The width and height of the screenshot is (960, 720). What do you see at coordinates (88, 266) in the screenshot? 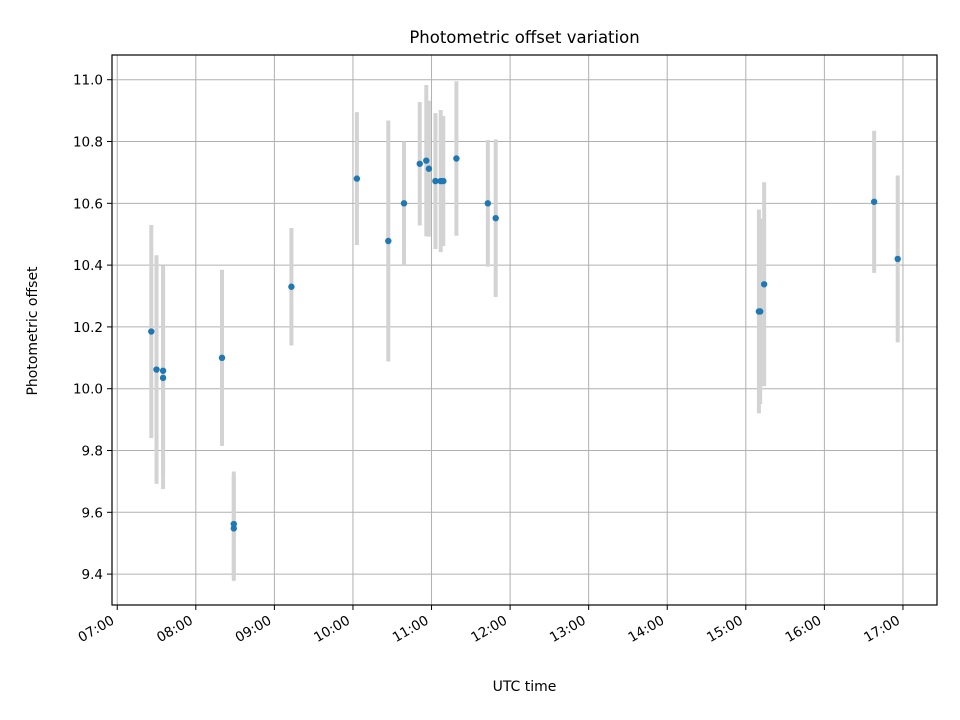
I see `y-tick-label: 10.4` at bounding box center [88, 266].